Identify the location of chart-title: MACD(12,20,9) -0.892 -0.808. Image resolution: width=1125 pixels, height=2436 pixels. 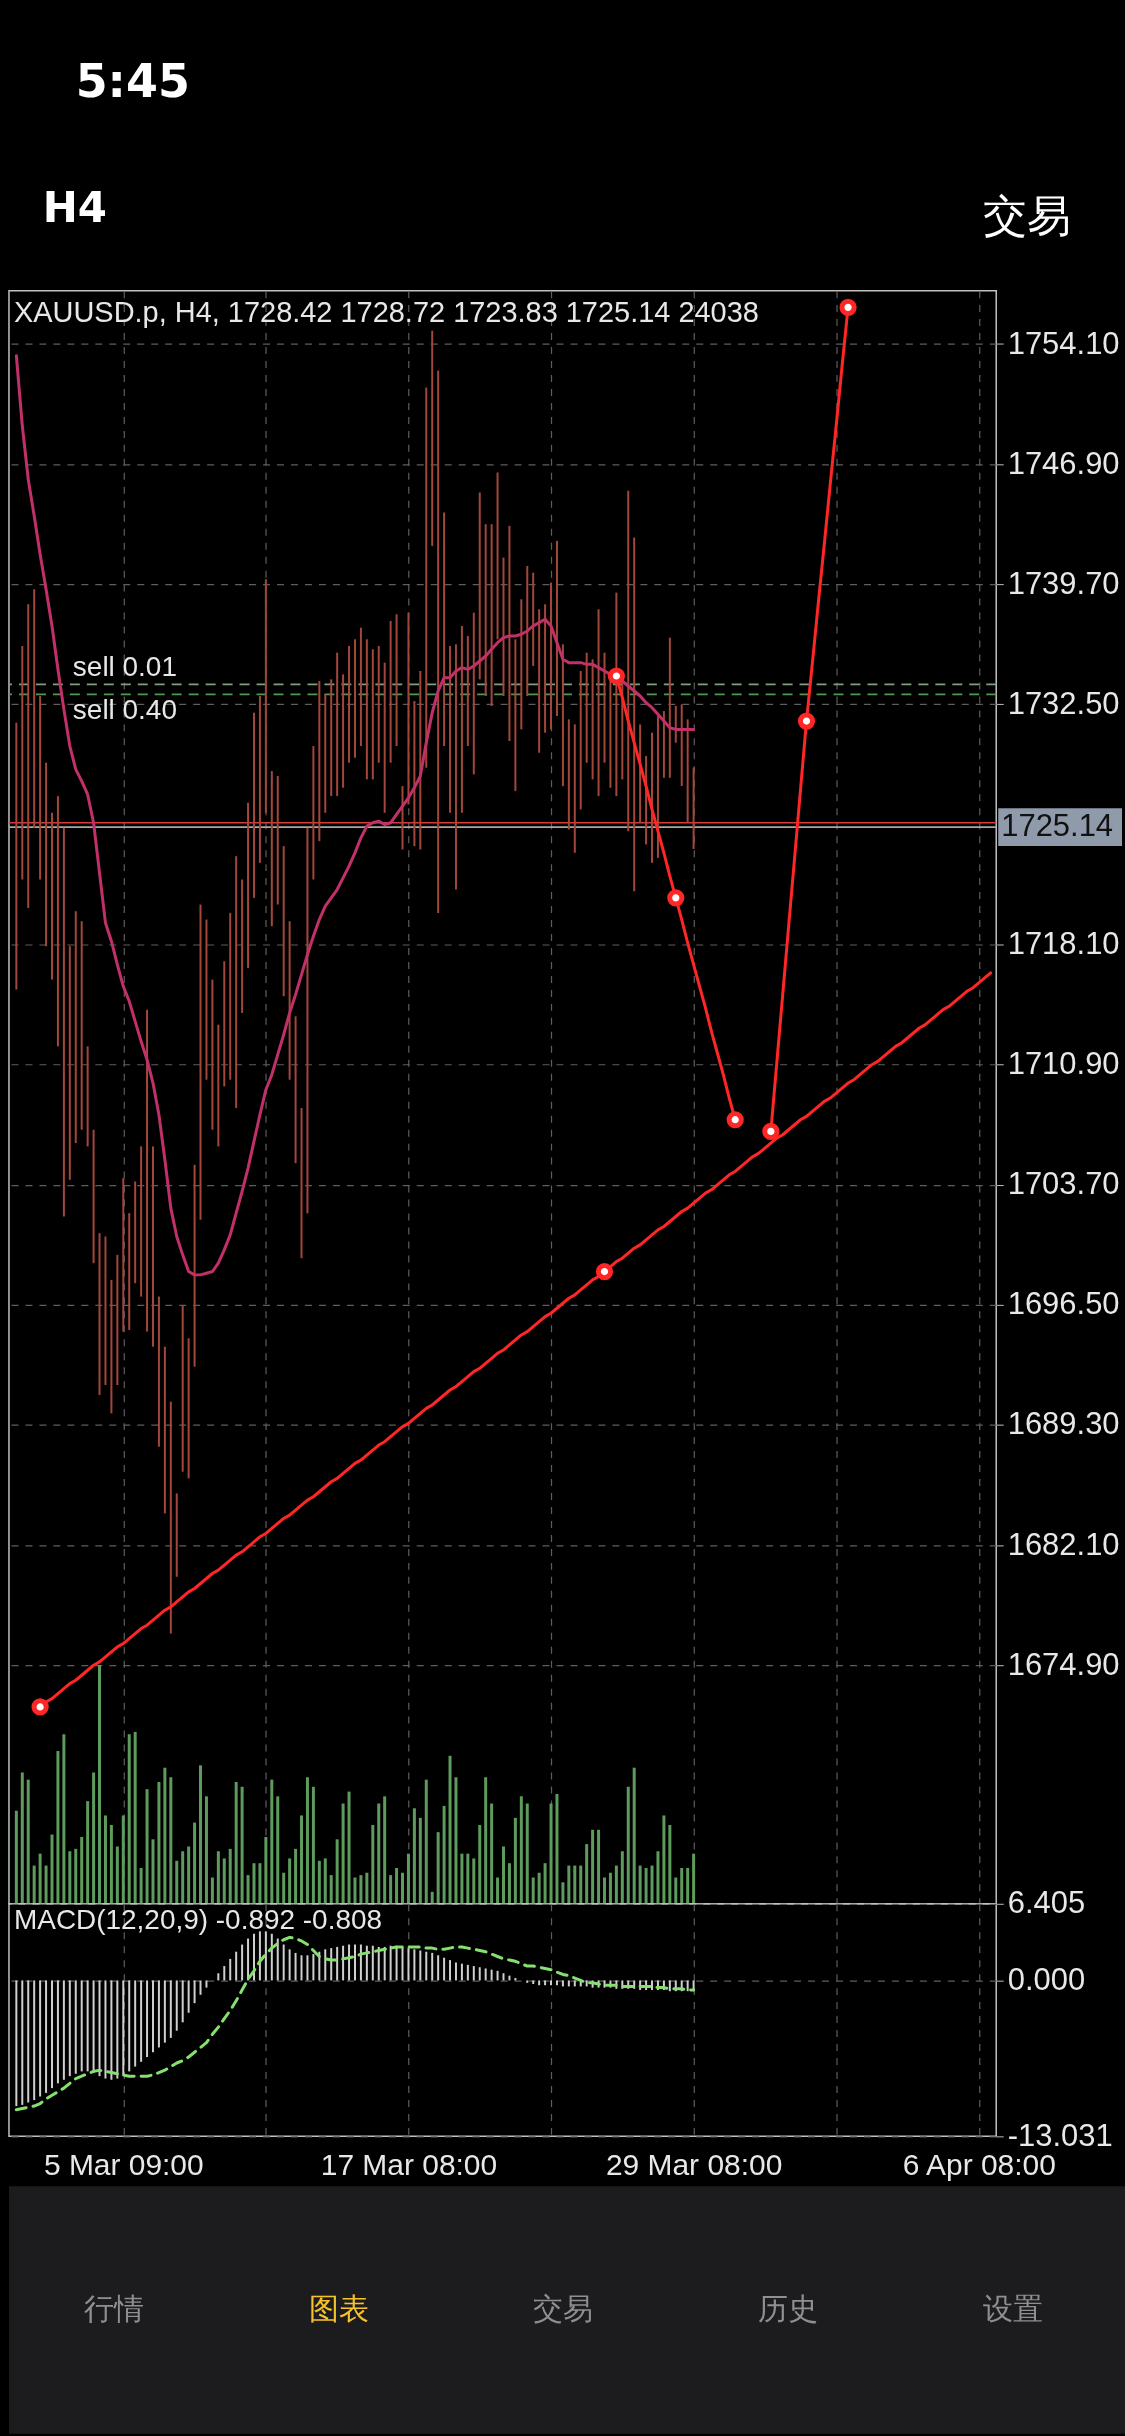
(198, 1919).